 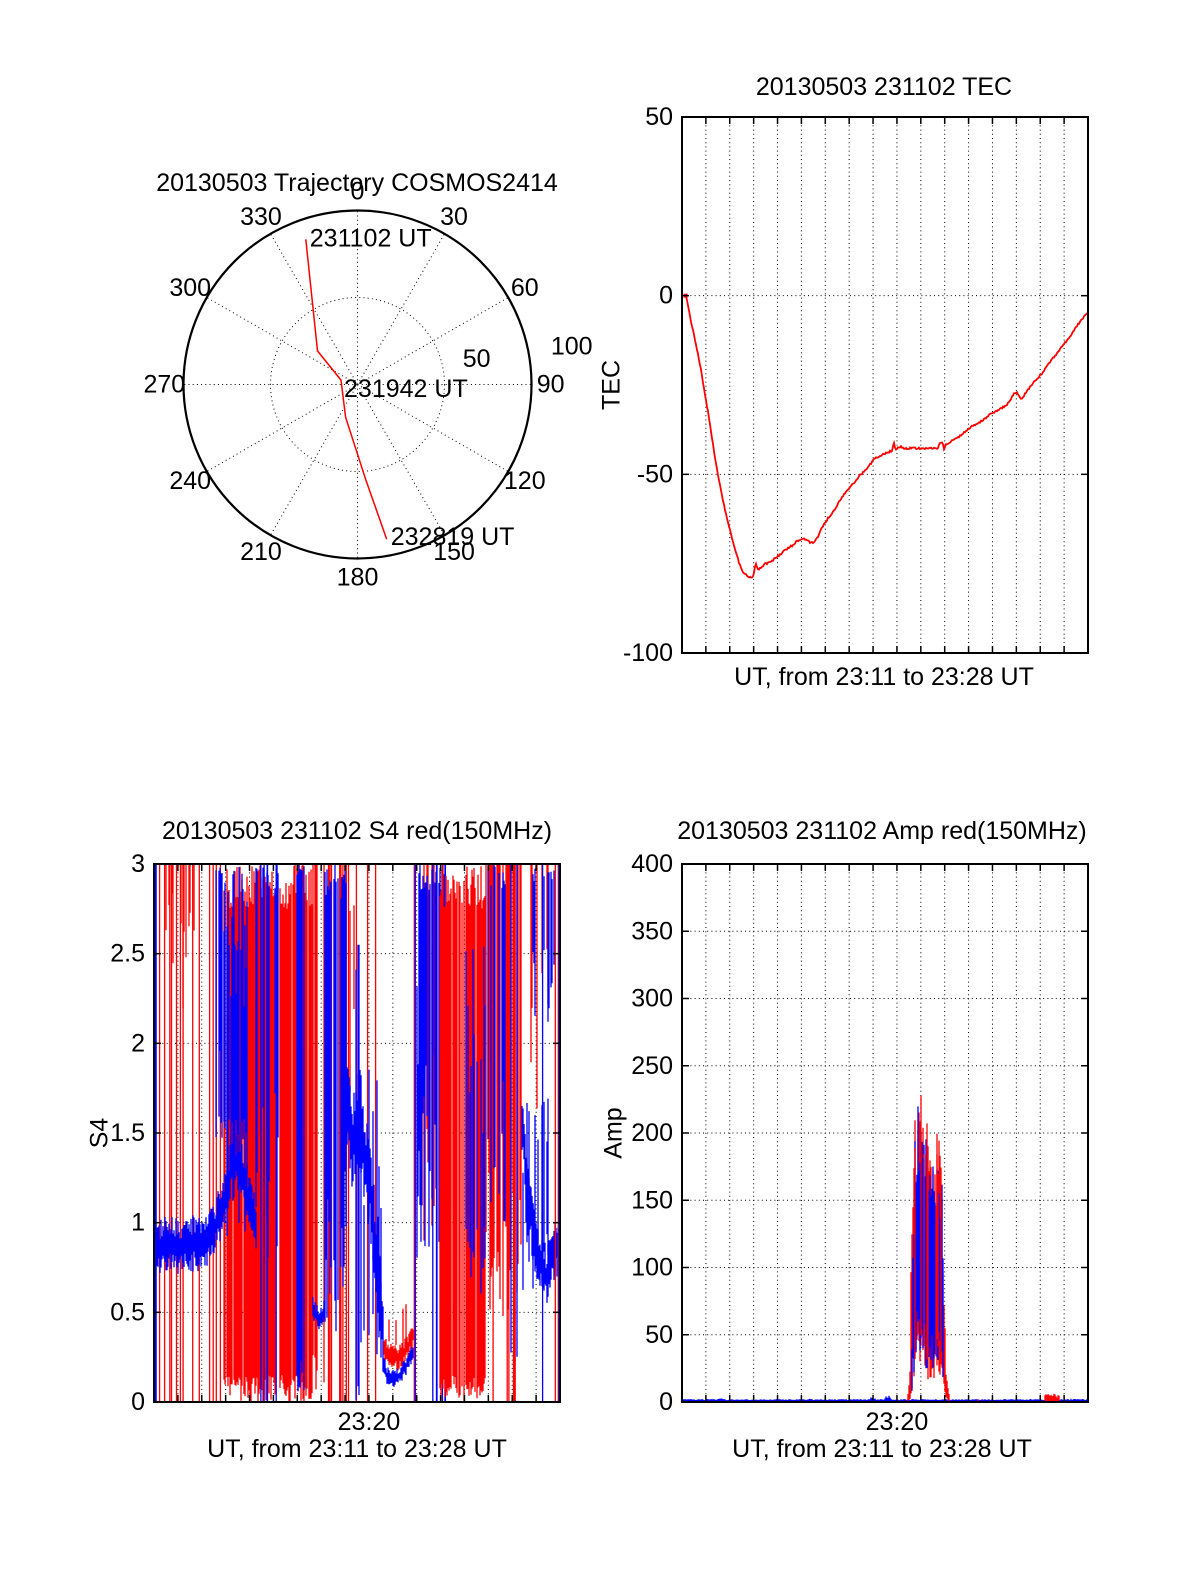 I want to click on amp-plot-title: 20130503 231102 Amp red(150MHz), so click(x=882, y=831).